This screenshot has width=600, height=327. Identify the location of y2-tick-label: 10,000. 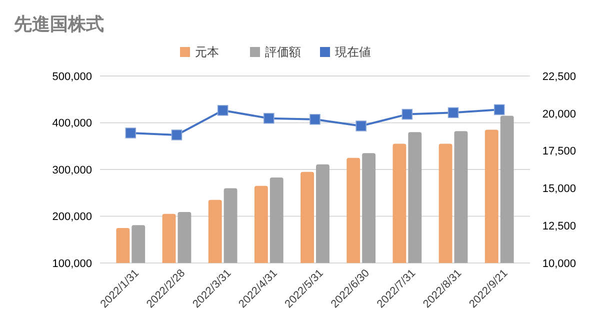
(559, 264).